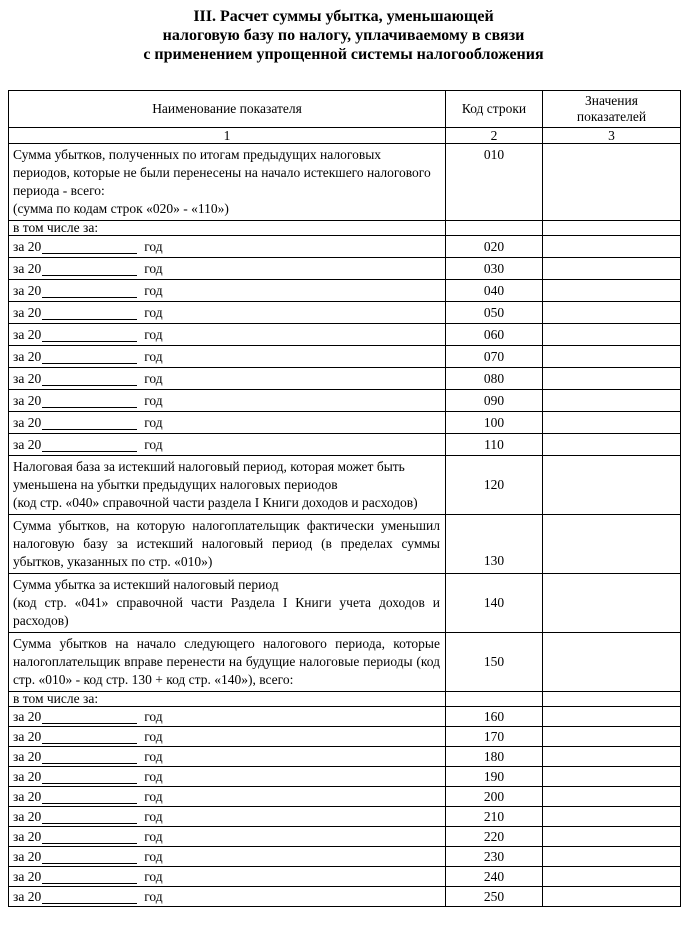 This screenshot has height=941, width=687. Describe the element at coordinates (494, 182) in the screenshot. I see `line-code-cell: 010` at that location.